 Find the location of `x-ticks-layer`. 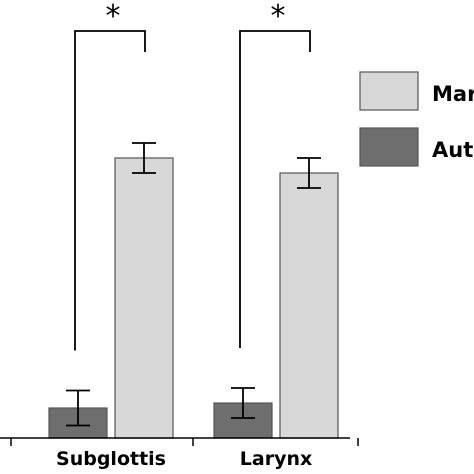

x-ticks-layer is located at coordinates (184, 442).